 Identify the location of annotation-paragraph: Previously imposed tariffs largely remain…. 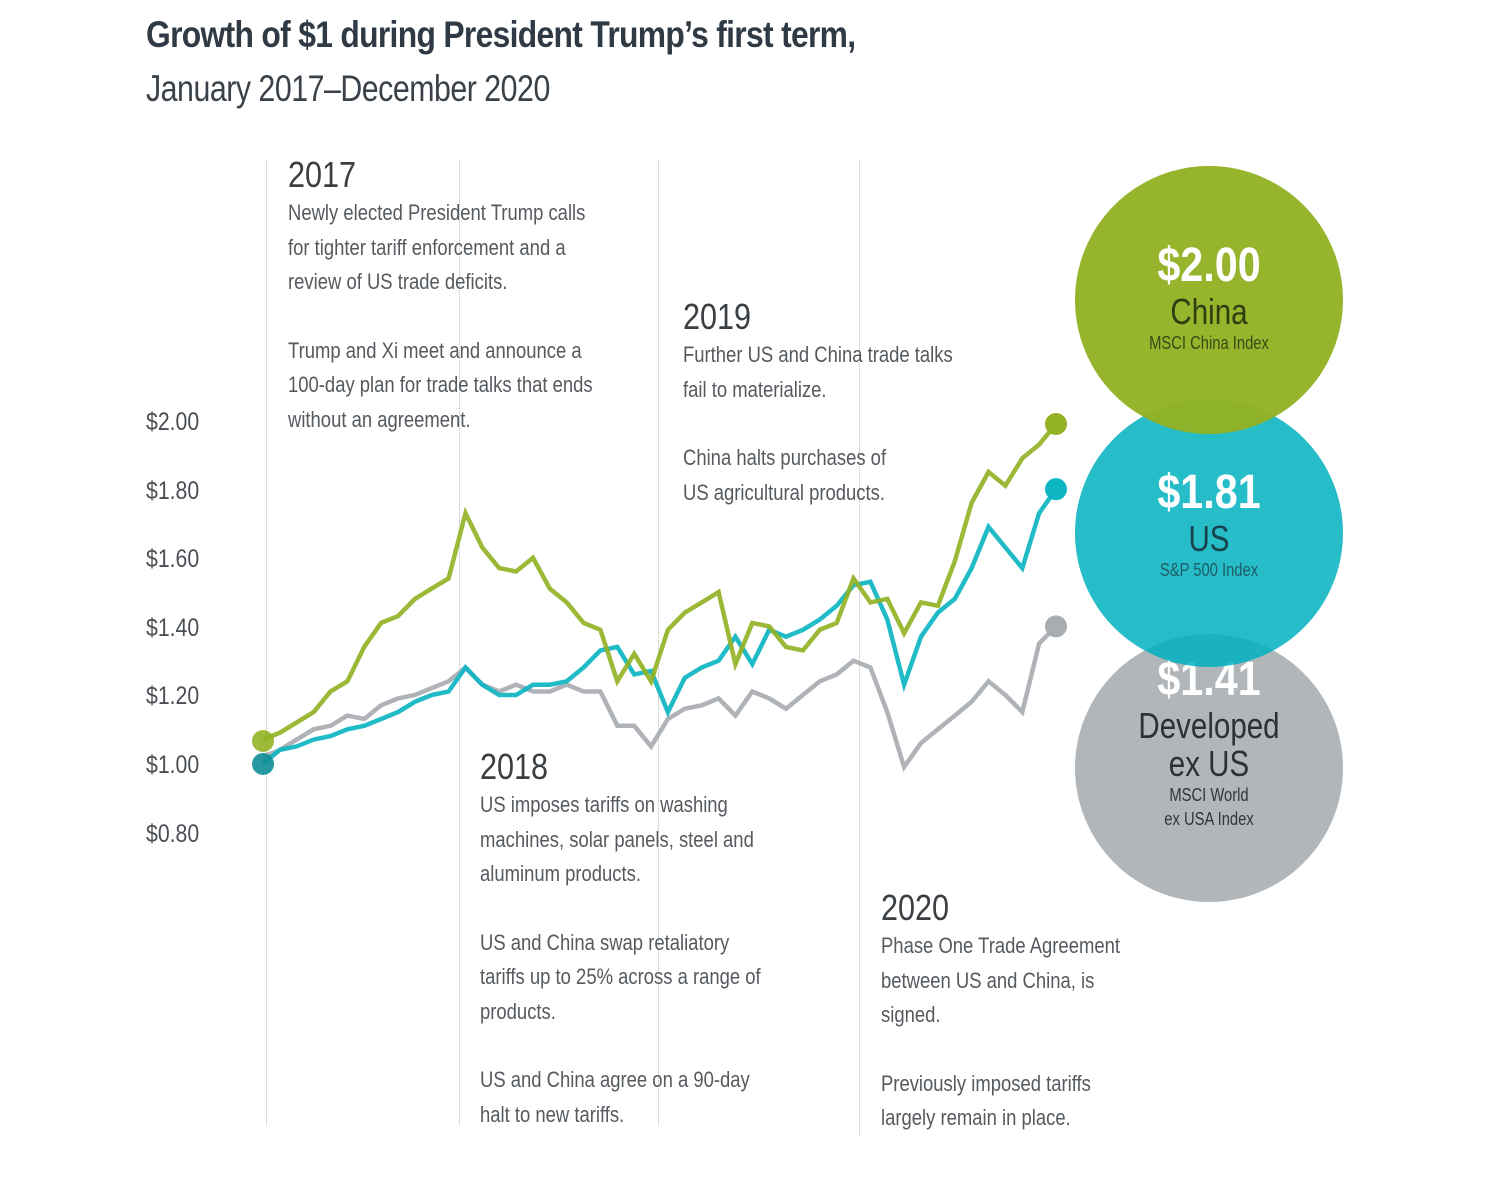
(1000, 1101).